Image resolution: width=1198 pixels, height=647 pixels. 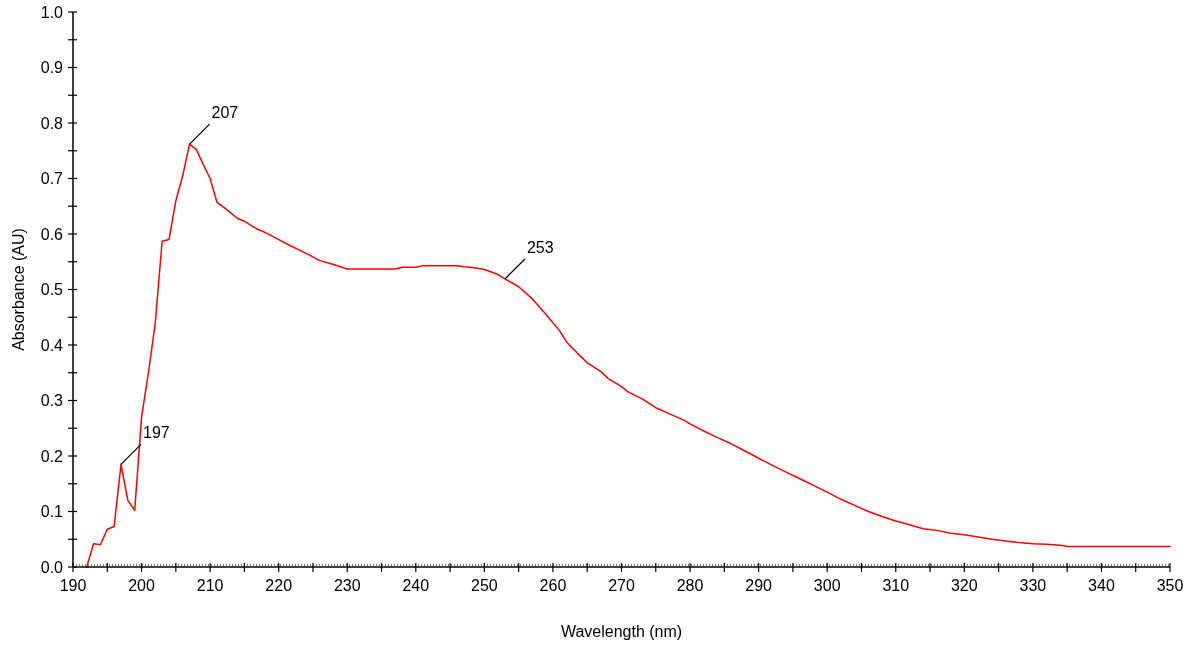 I want to click on y-axis-title: Absorbance (AU), so click(x=18, y=289).